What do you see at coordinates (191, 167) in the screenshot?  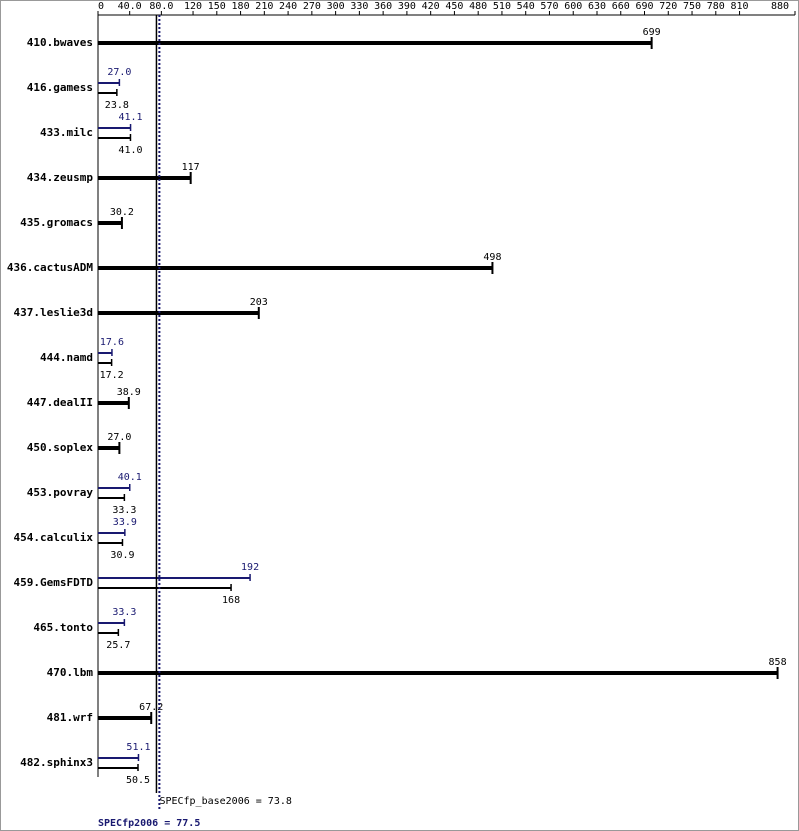 I see `value-label: 117` at bounding box center [191, 167].